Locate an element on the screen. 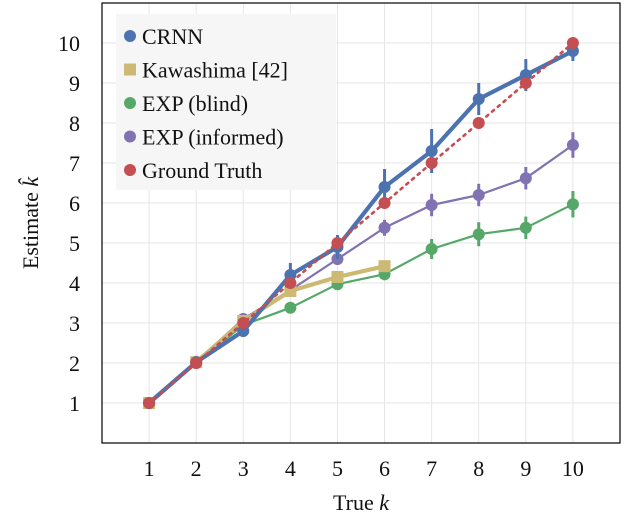  x-axis-ticks: 1 2 3 4 5 6 7 8 9 10 is located at coordinates (364, 468).